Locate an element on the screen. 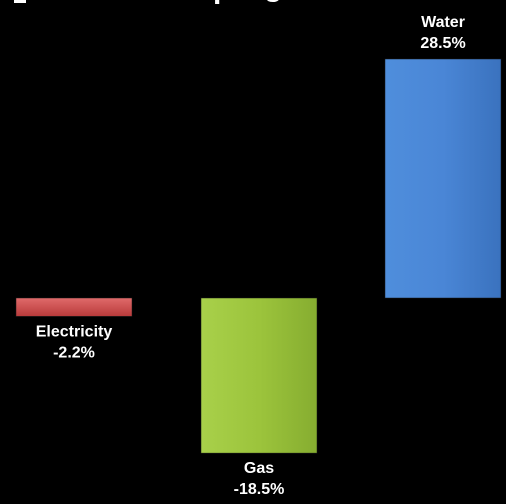 This screenshot has width=506, height=504. bar-gas is located at coordinates (259, 375).